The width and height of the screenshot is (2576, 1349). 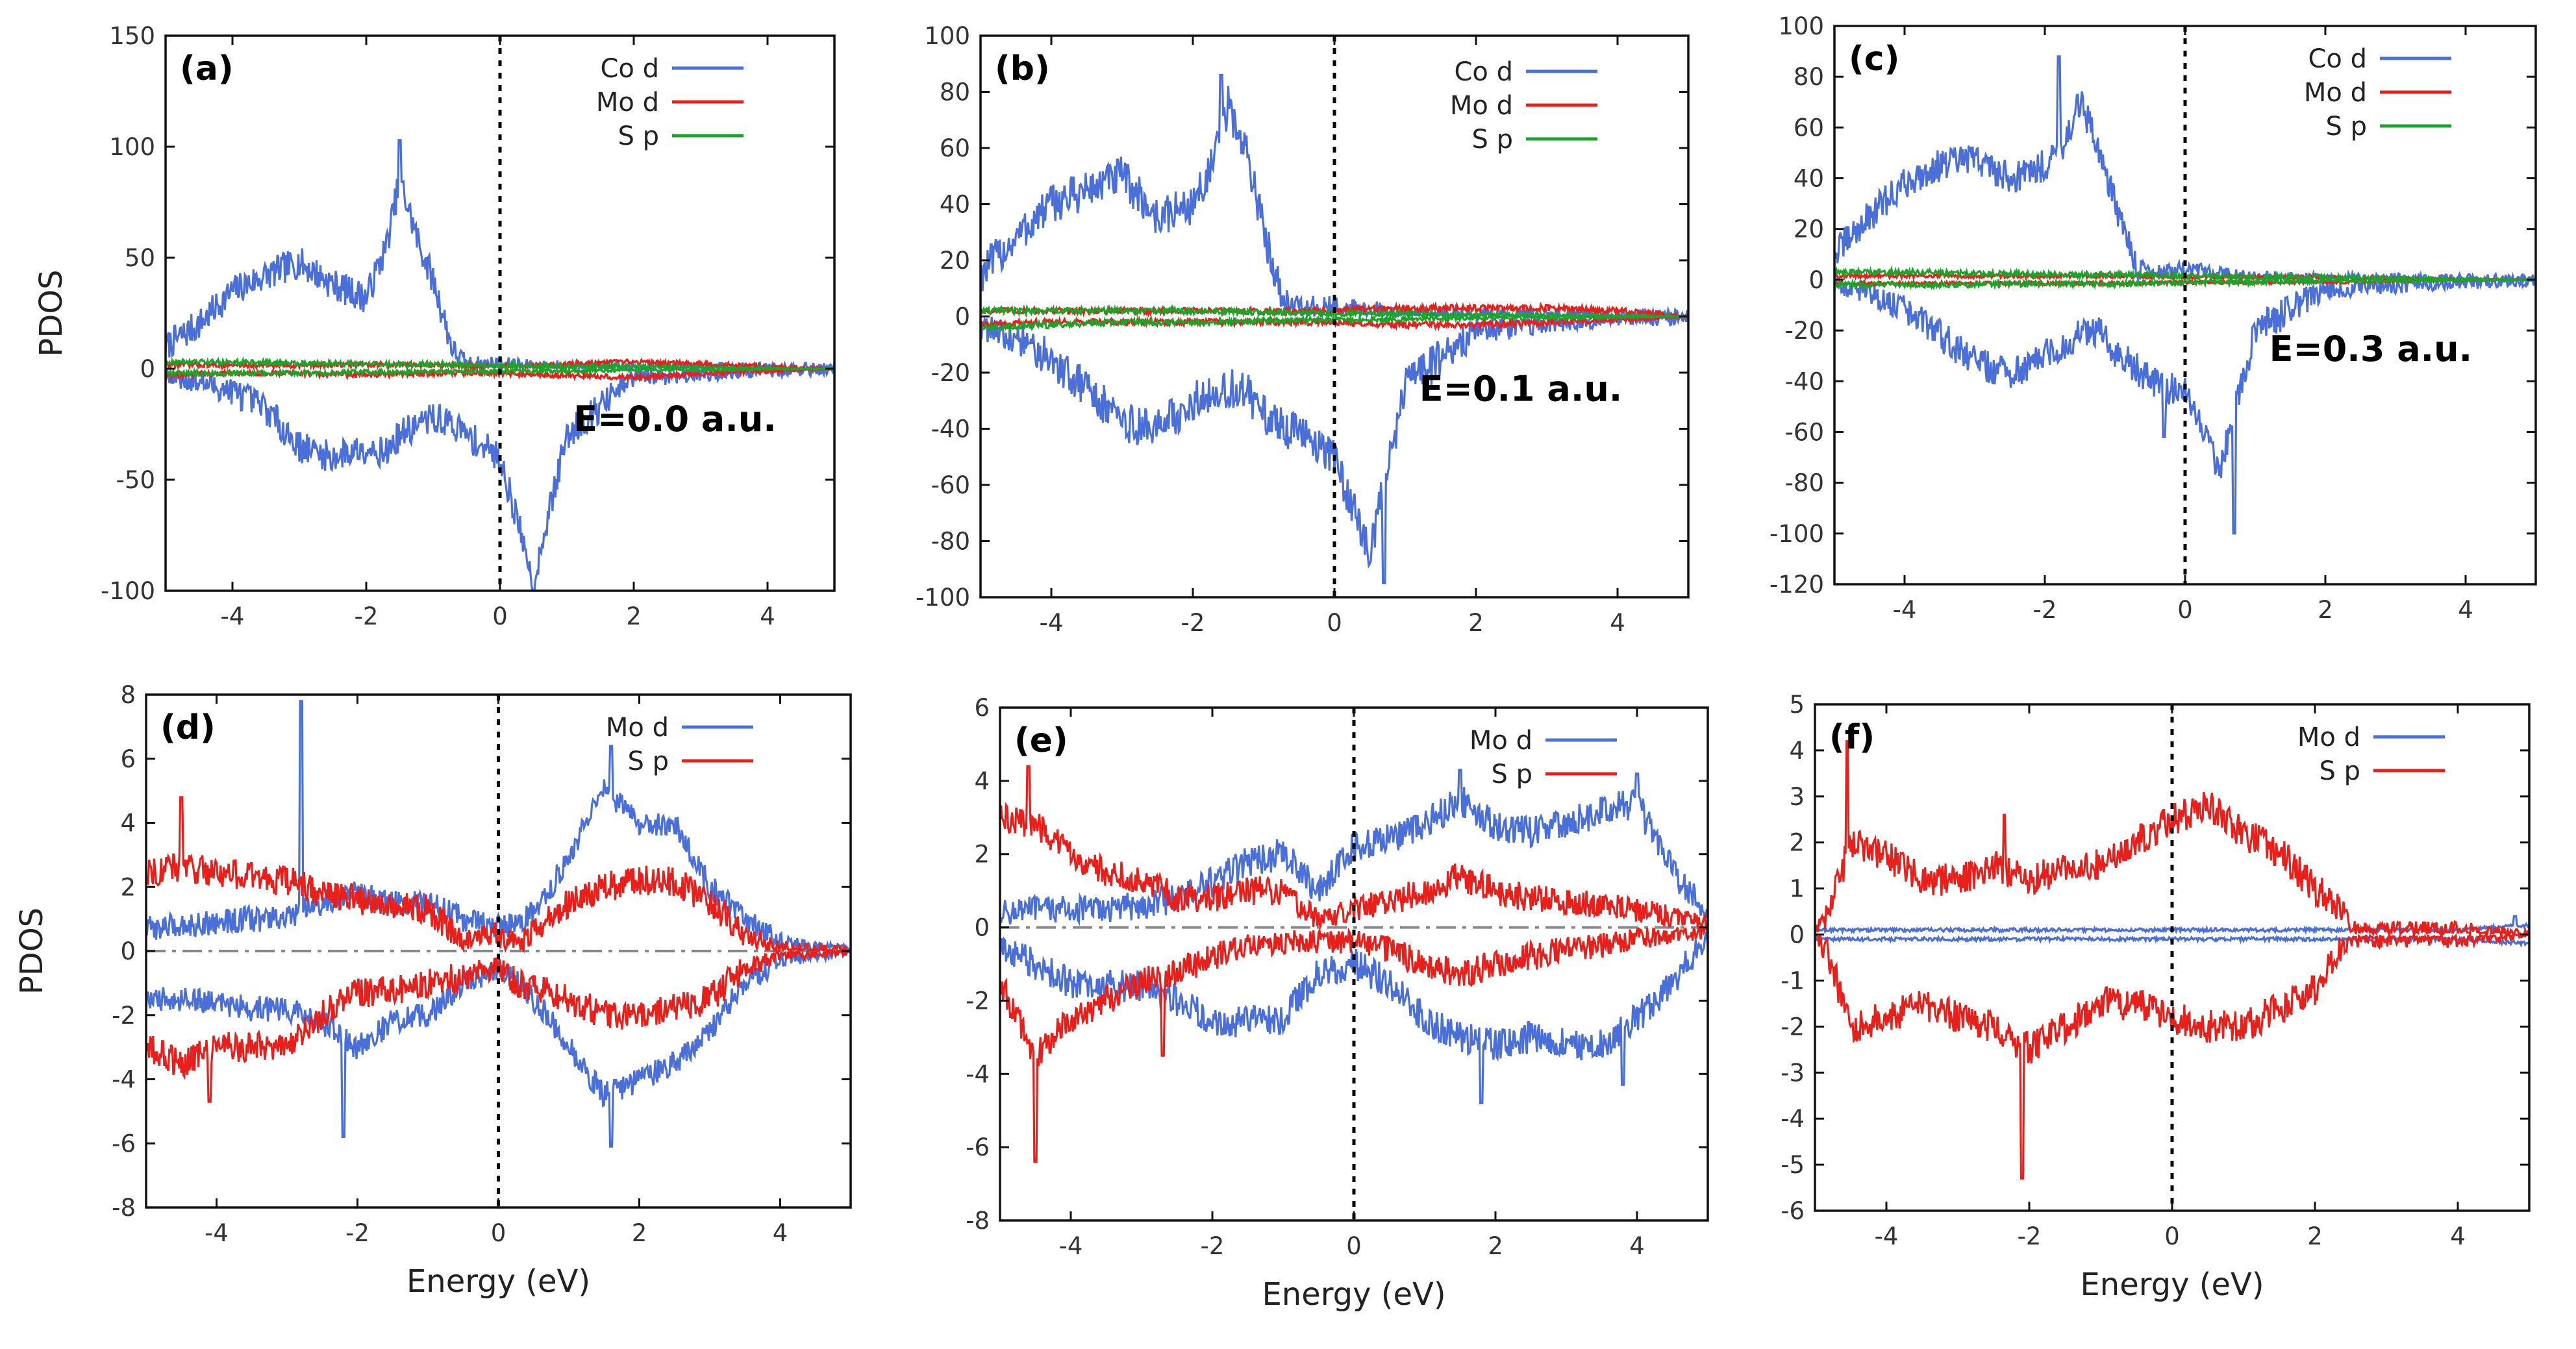 What do you see at coordinates (1796, 585) in the screenshot?
I see `y-tick-label: -120` at bounding box center [1796, 585].